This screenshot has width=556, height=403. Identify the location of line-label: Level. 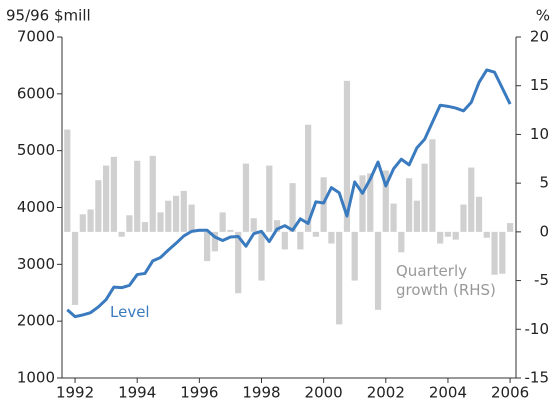
(130, 312).